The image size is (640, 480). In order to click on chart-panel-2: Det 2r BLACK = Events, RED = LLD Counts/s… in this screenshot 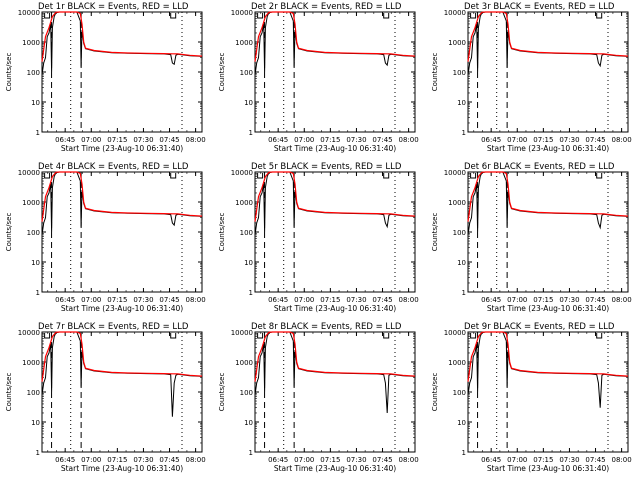, I will do `click(318, 77)`.